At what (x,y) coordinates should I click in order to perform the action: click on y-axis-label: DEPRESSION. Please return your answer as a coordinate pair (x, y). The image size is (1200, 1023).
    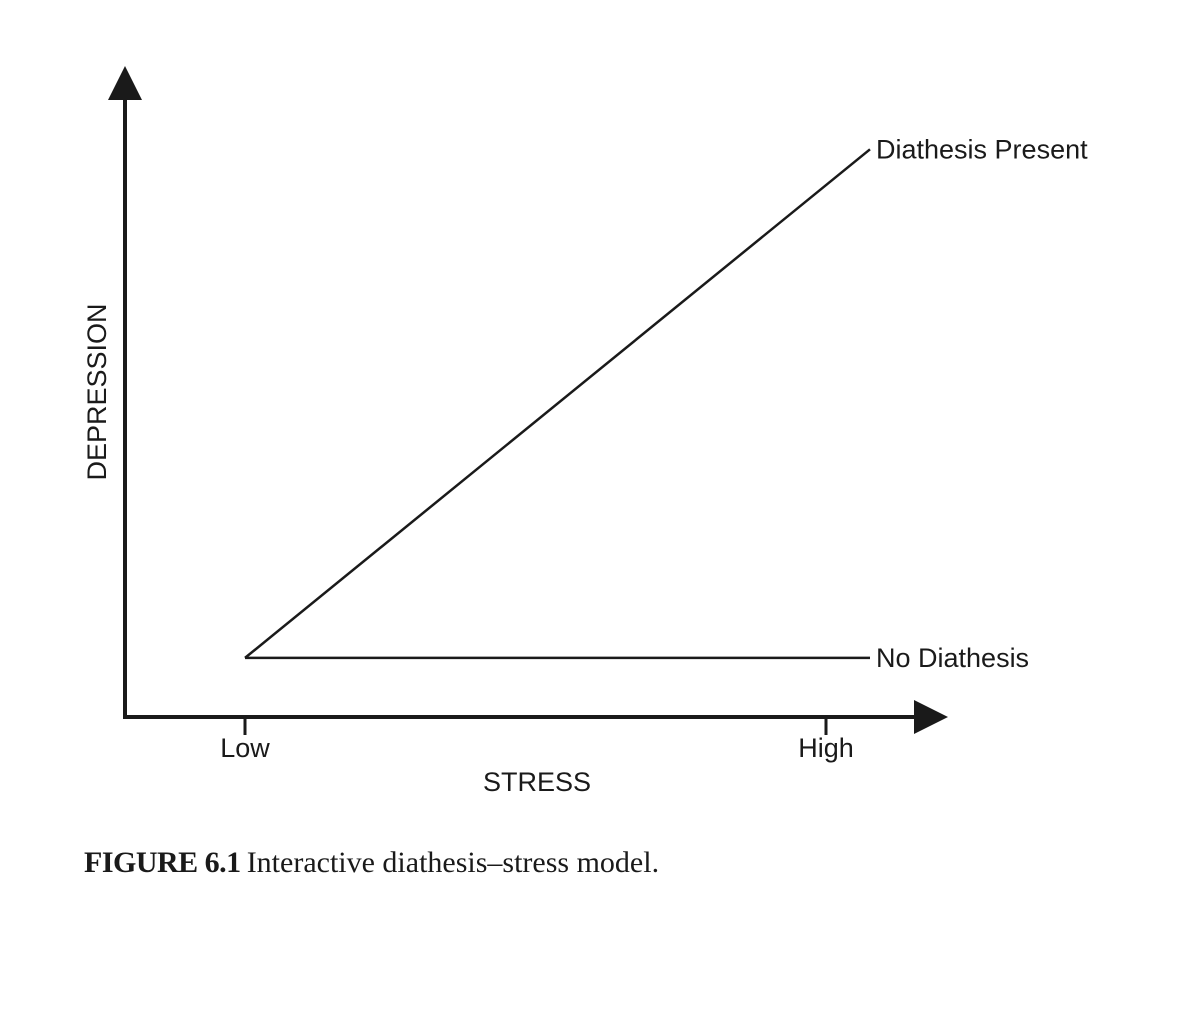
    Looking at the image, I should click on (97, 391).